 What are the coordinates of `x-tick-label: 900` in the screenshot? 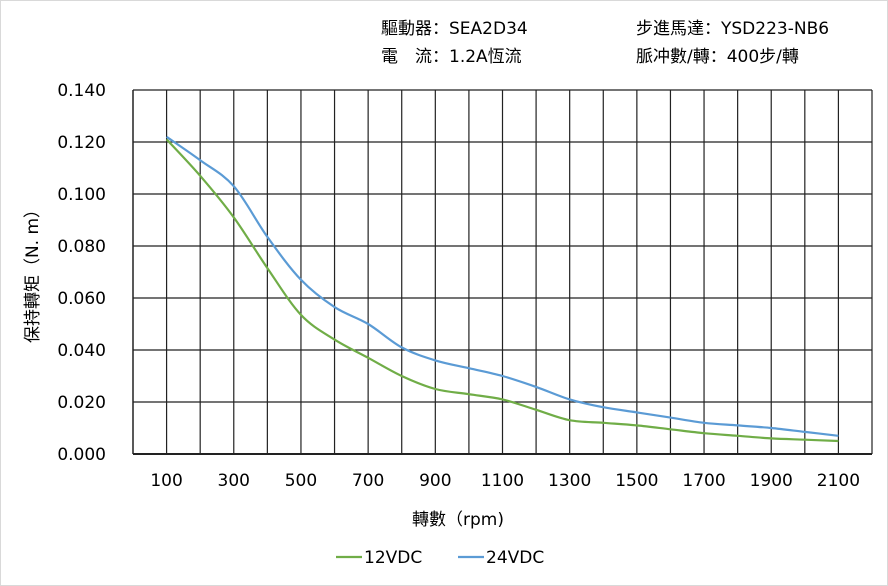 It's located at (435, 481).